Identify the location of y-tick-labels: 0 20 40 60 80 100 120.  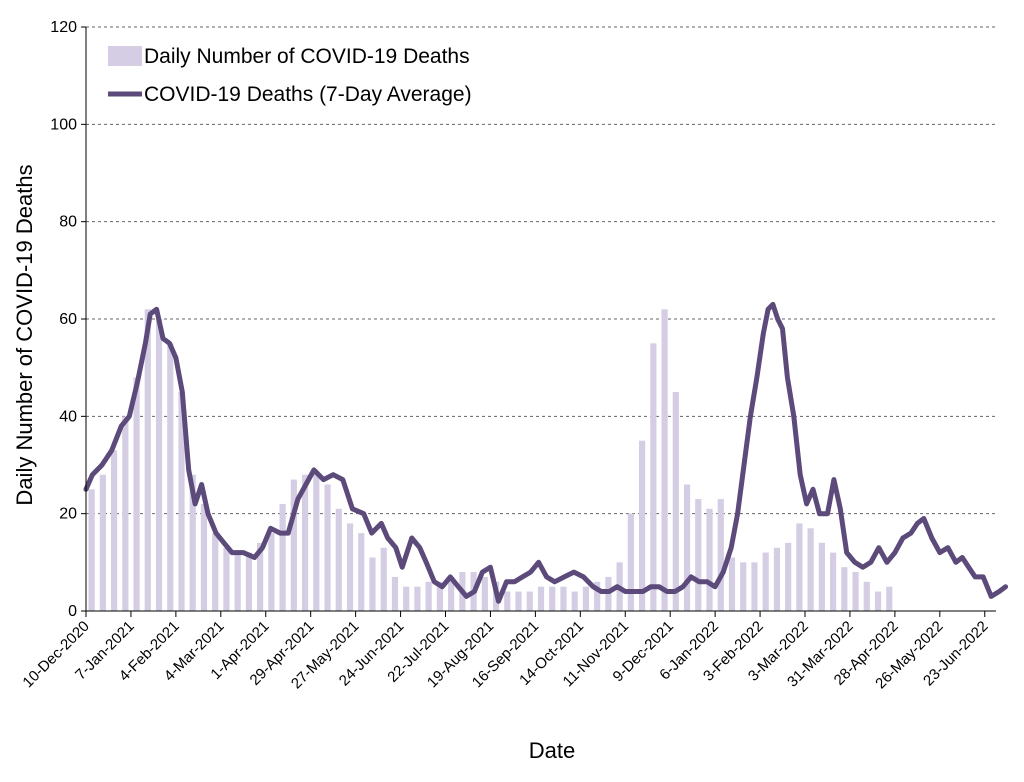
(63, 319).